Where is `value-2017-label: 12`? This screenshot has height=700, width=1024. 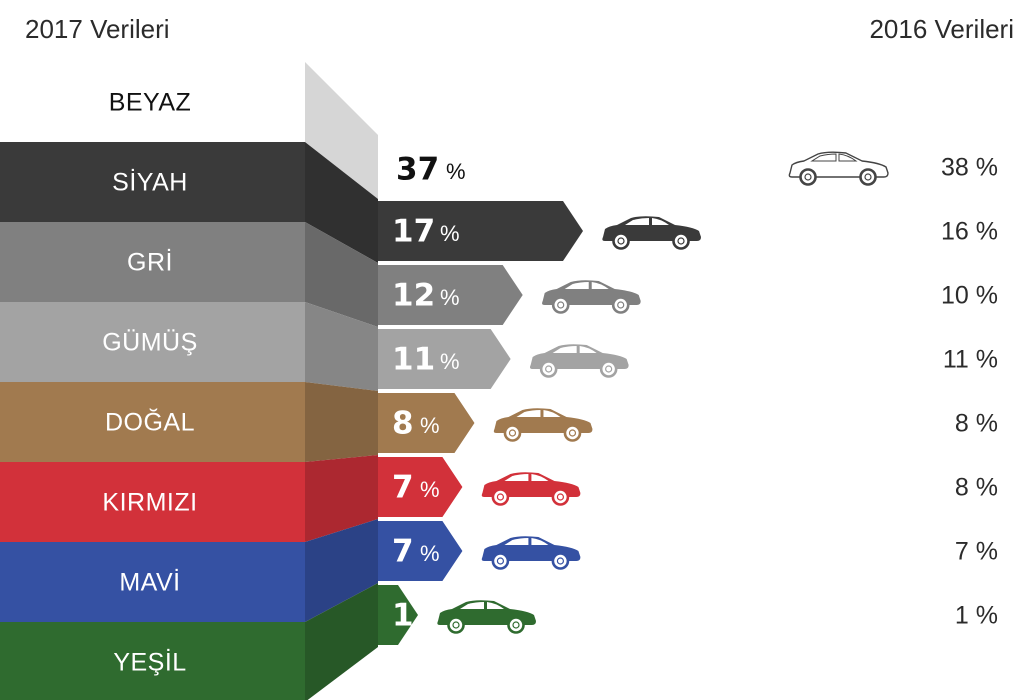
value-2017-label: 12 is located at coordinates (413, 296).